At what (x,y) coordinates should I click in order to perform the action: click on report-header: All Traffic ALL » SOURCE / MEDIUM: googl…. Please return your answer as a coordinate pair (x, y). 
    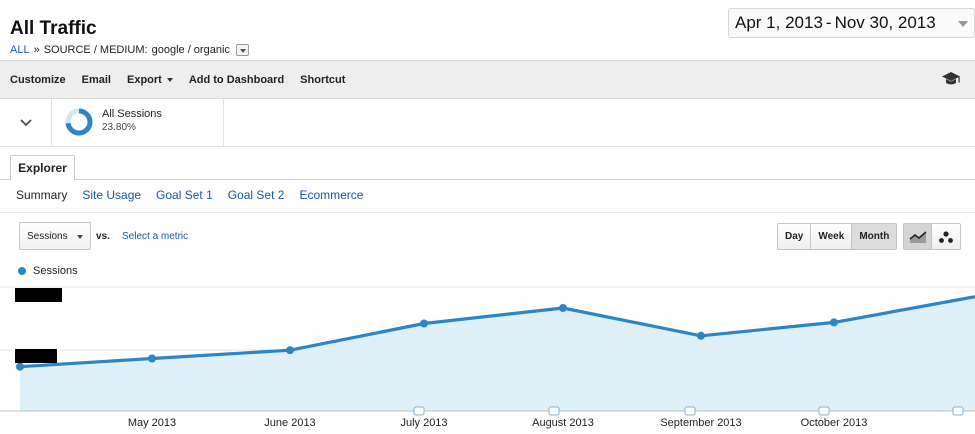
    Looking at the image, I should click on (487, 30).